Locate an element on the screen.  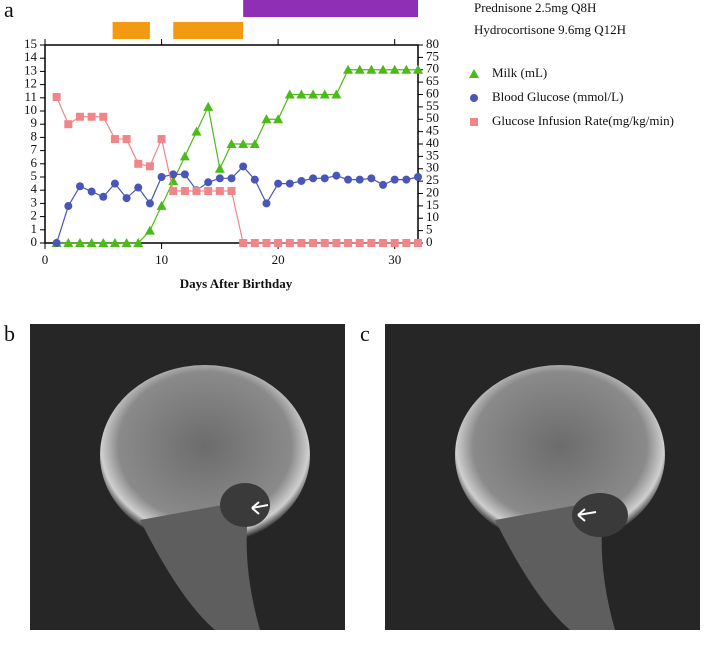
y-tick-label: 8 is located at coordinates (34, 135).